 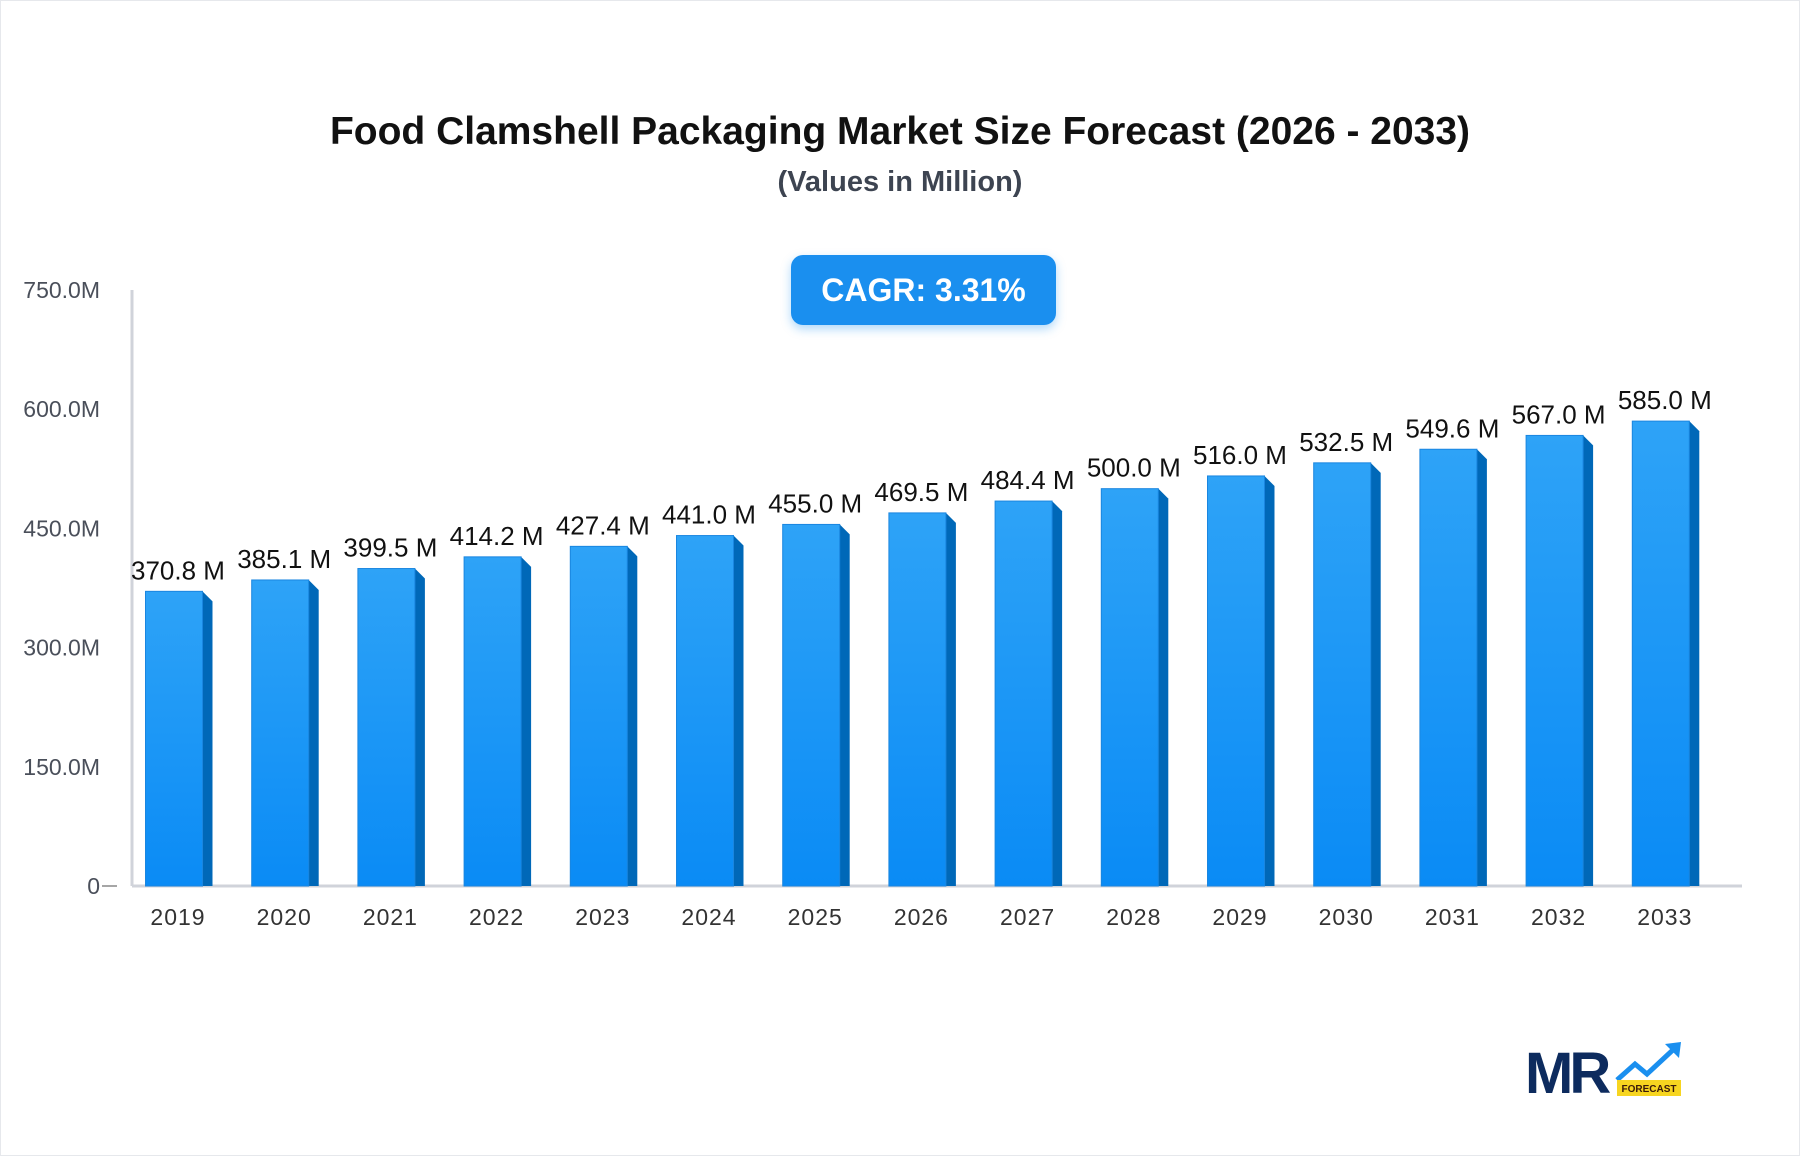 I want to click on data-label: 532.5 M, so click(x=1346, y=442).